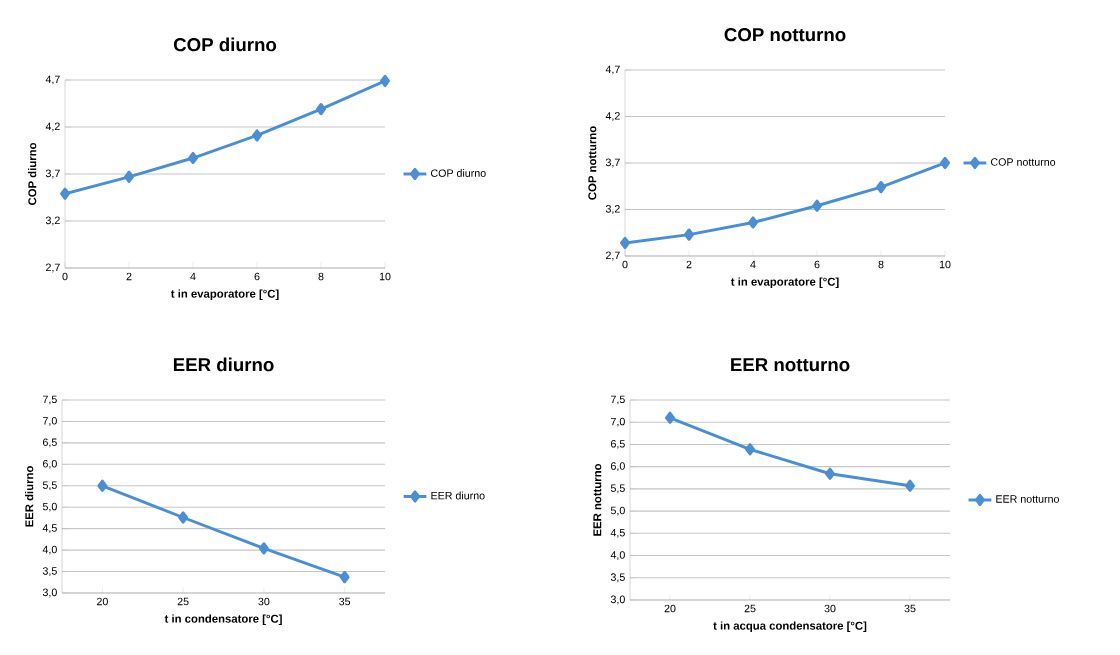  Describe the element at coordinates (1027, 499) in the screenshot. I see `legend-label: EER notturno` at that location.